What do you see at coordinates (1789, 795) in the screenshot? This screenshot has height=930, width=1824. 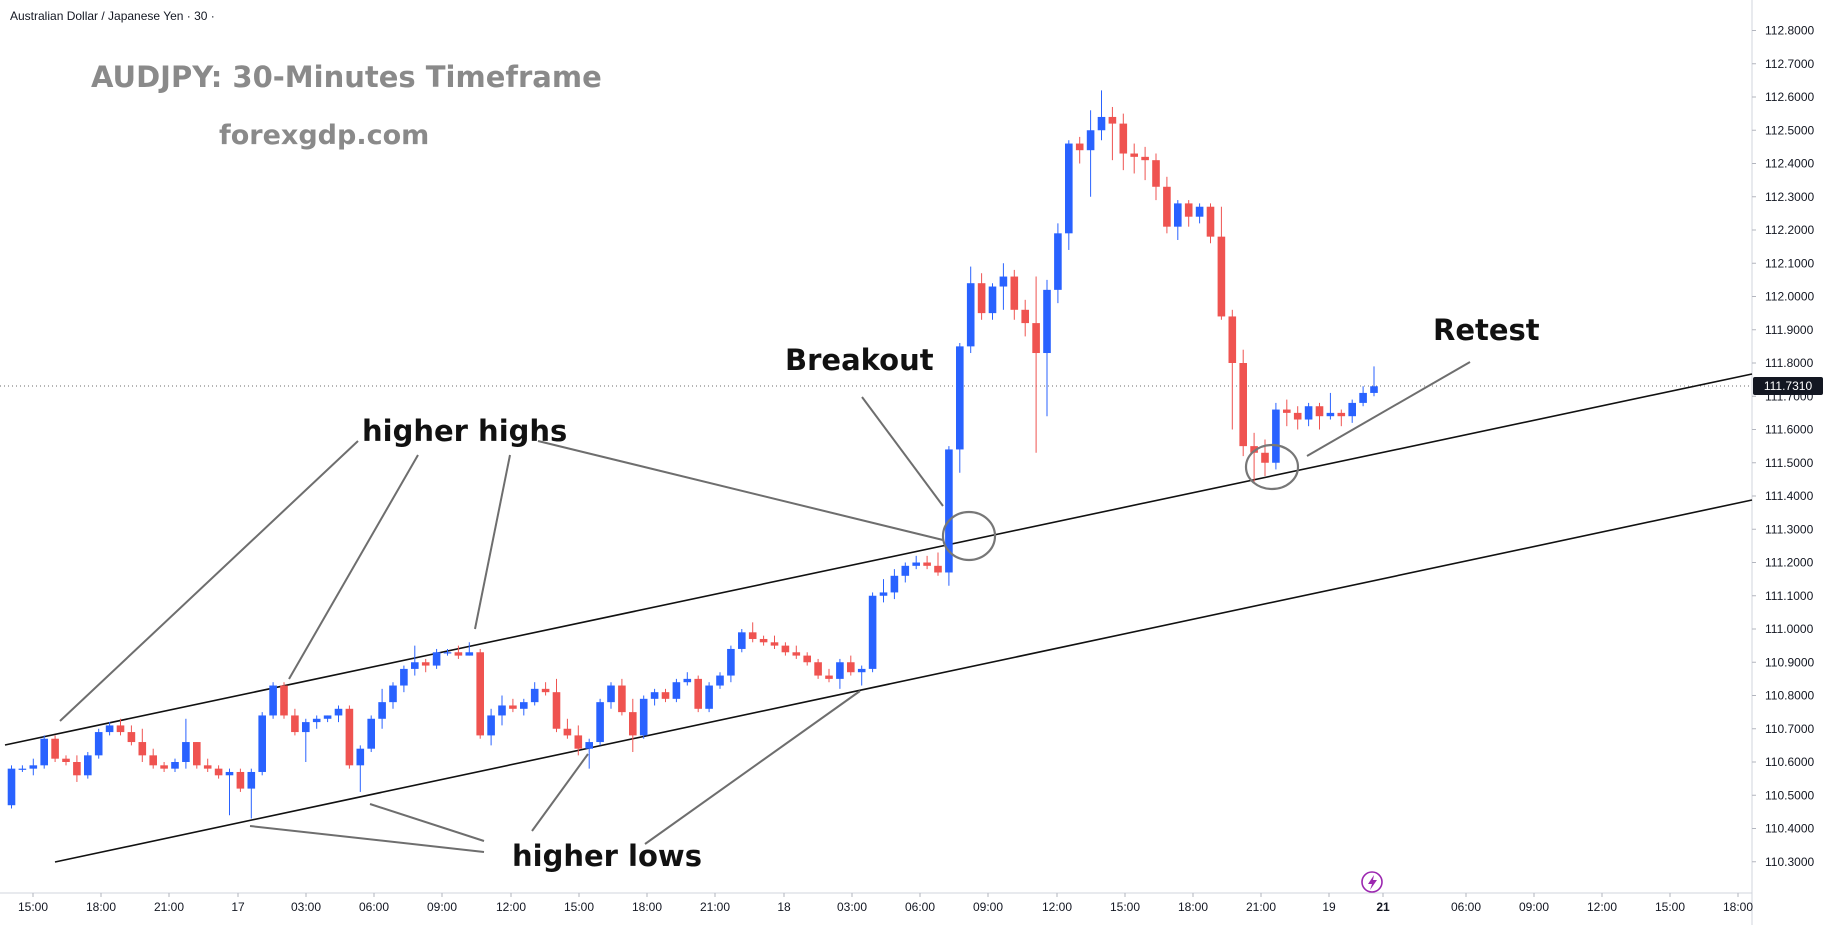 I see `y-tick-label: 110.5000` at bounding box center [1789, 795].